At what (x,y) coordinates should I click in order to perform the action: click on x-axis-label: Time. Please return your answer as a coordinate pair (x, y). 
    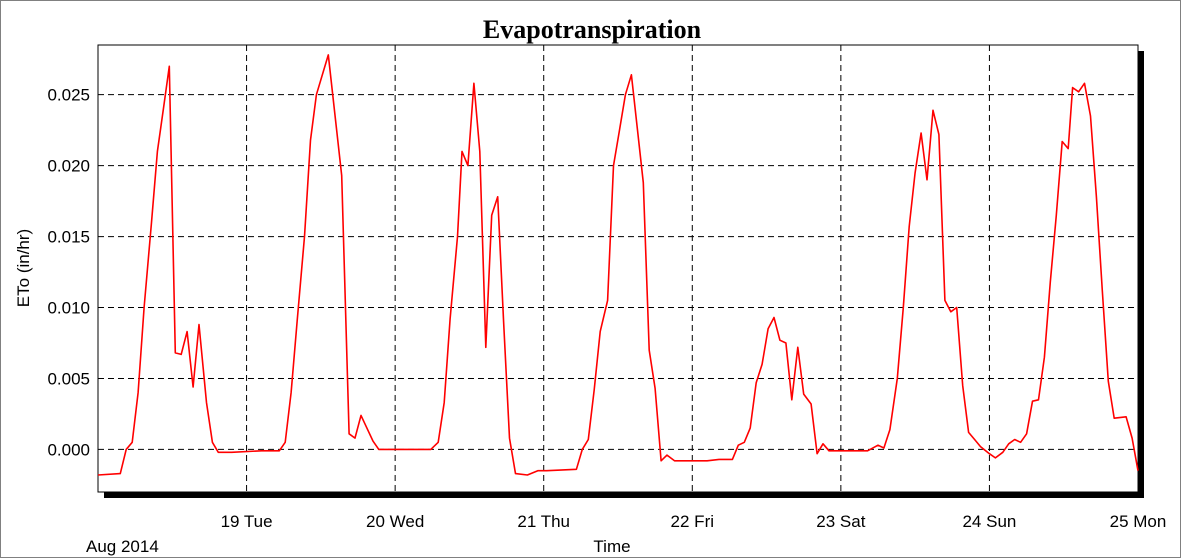
    Looking at the image, I should click on (611, 546).